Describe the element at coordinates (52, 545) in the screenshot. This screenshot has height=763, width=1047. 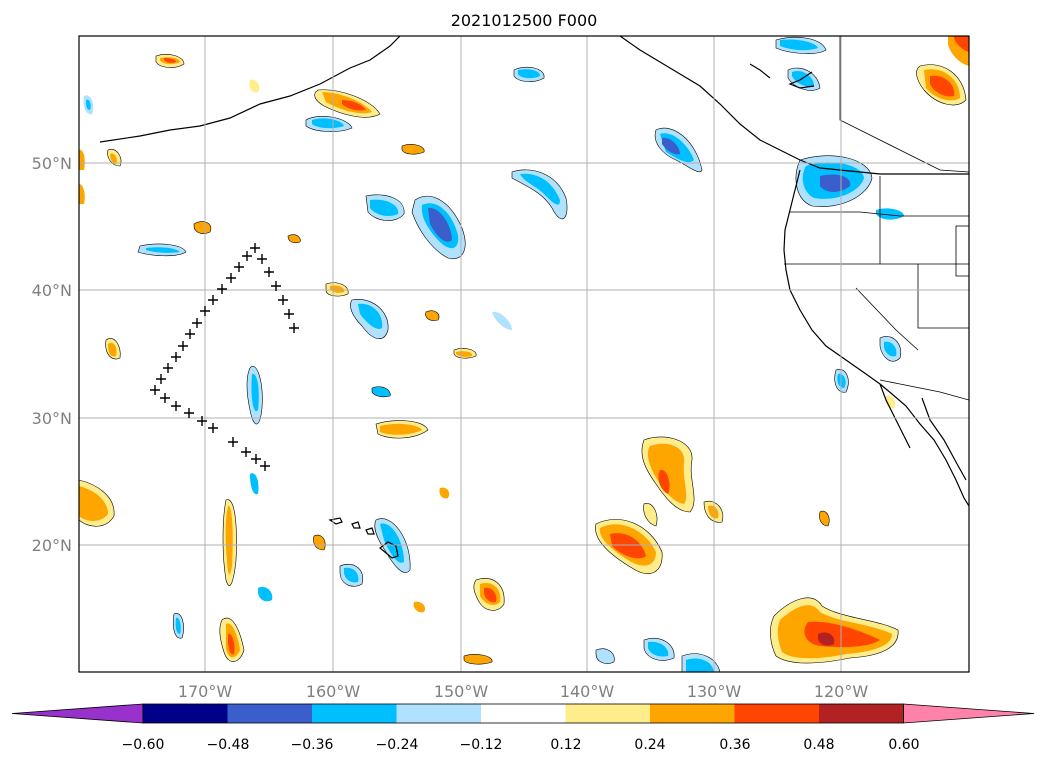
I see `lat-label: 20°N` at that location.